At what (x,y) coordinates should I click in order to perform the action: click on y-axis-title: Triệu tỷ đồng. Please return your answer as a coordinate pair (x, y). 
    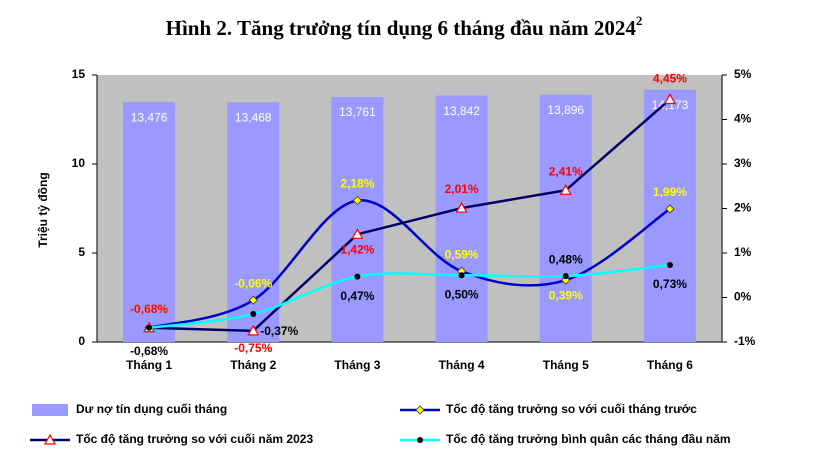
    Looking at the image, I should click on (43, 209).